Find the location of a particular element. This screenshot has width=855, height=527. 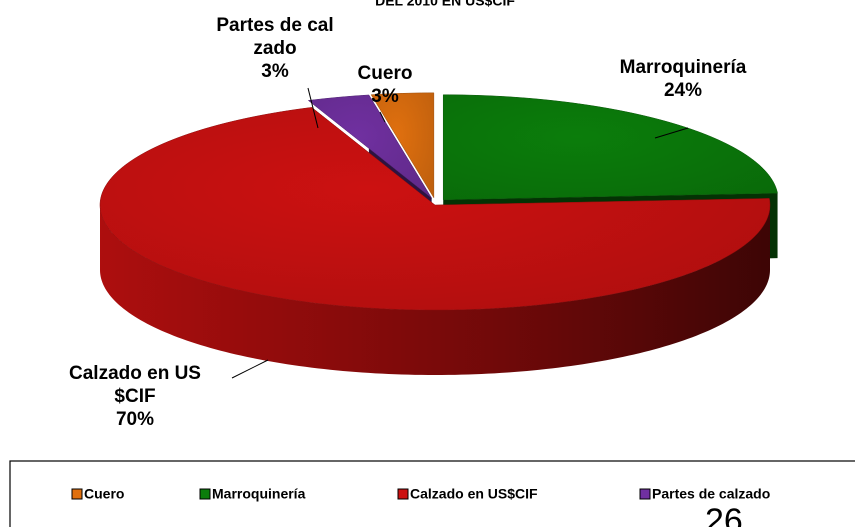

legend-label: Calzado en US$CIF is located at coordinates (474, 494).